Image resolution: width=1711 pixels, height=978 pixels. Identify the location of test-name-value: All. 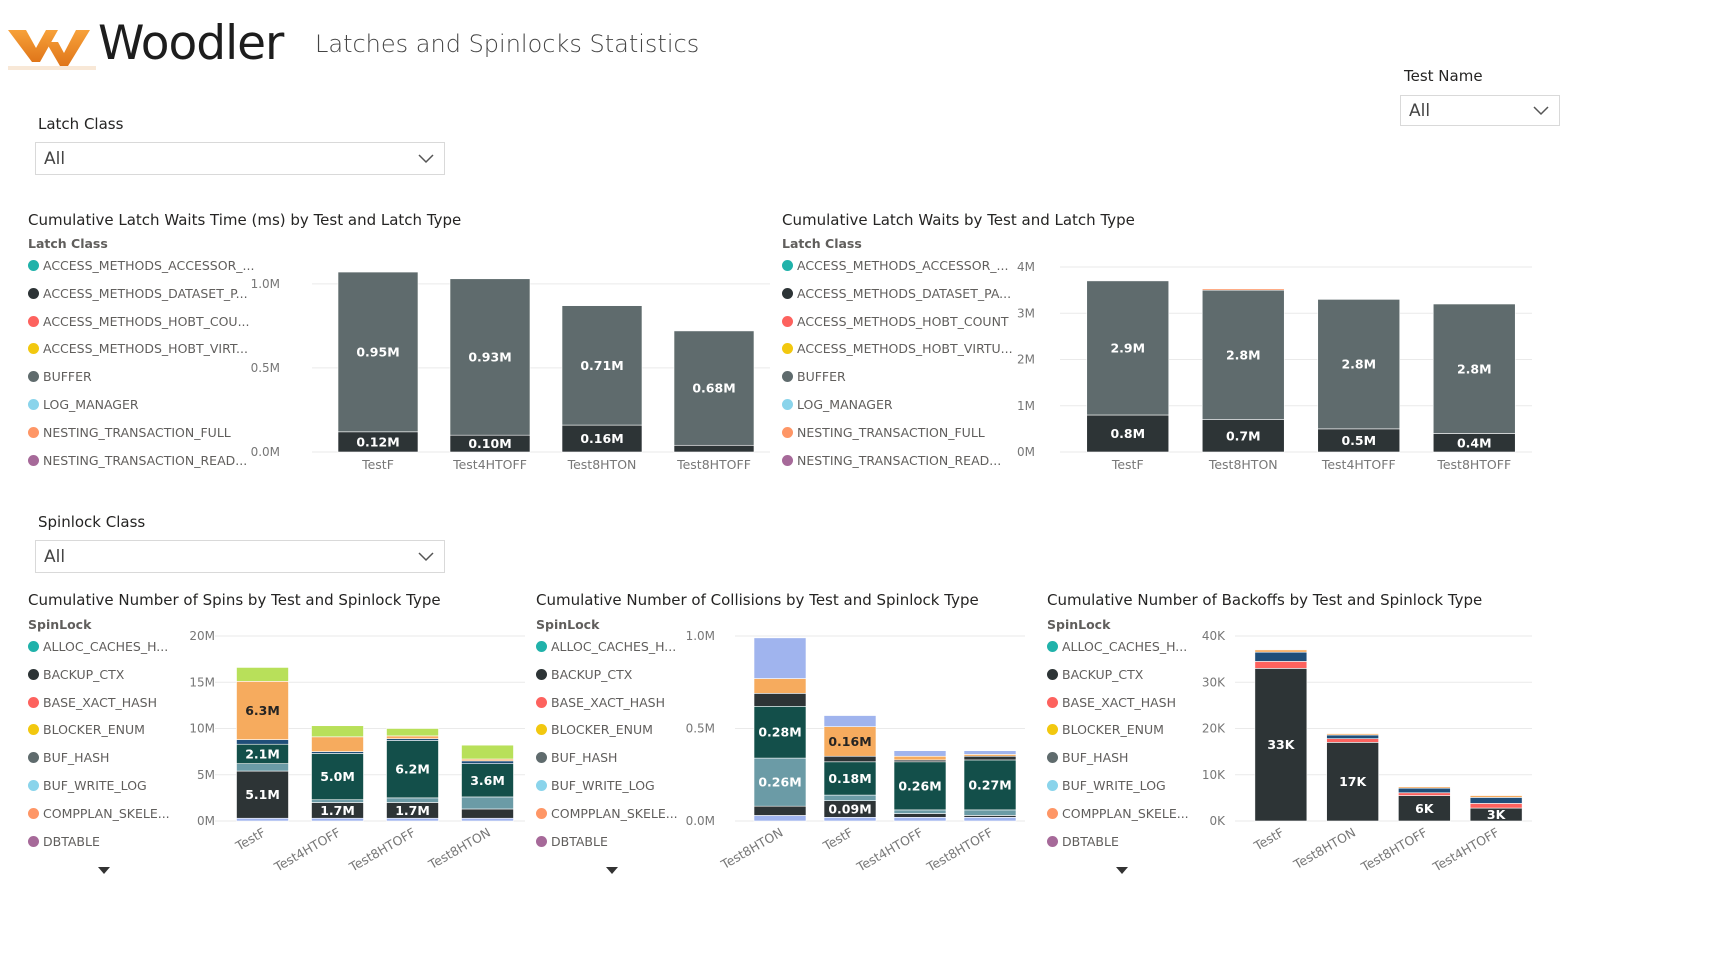
(1420, 110).